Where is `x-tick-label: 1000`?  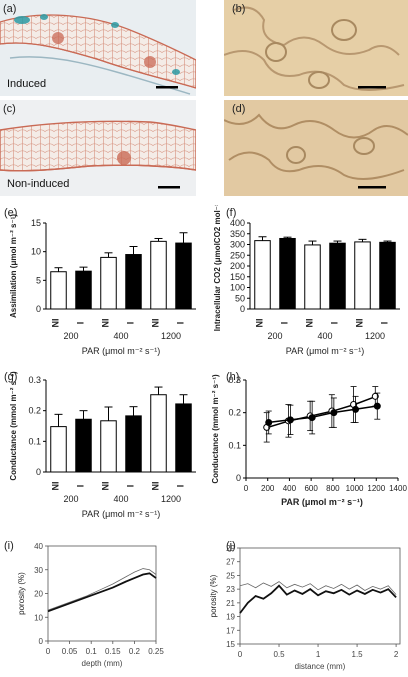
x-tick-label: 1000 is located at coordinates (355, 488).